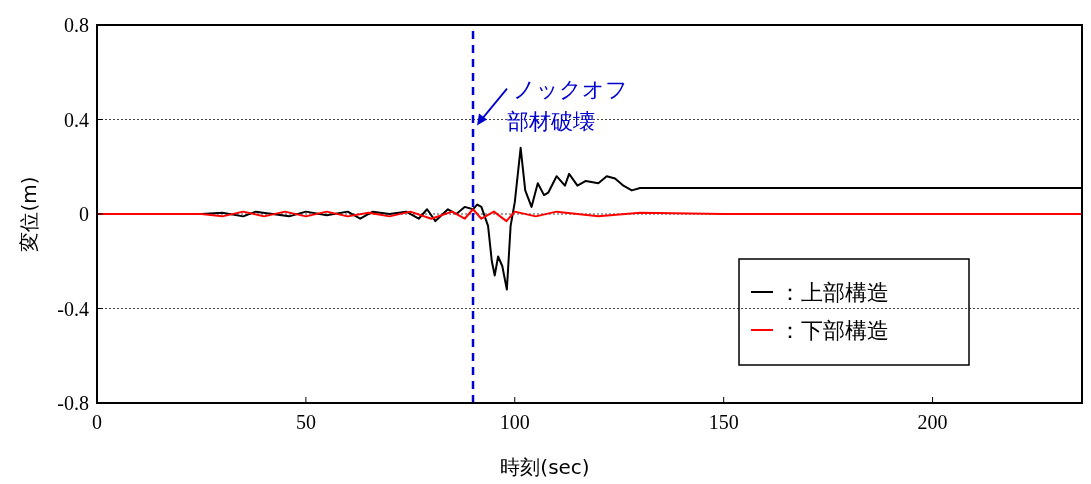 This screenshot has height=484, width=1091. I want to click on y-tick-label: 0.4, so click(76, 119).